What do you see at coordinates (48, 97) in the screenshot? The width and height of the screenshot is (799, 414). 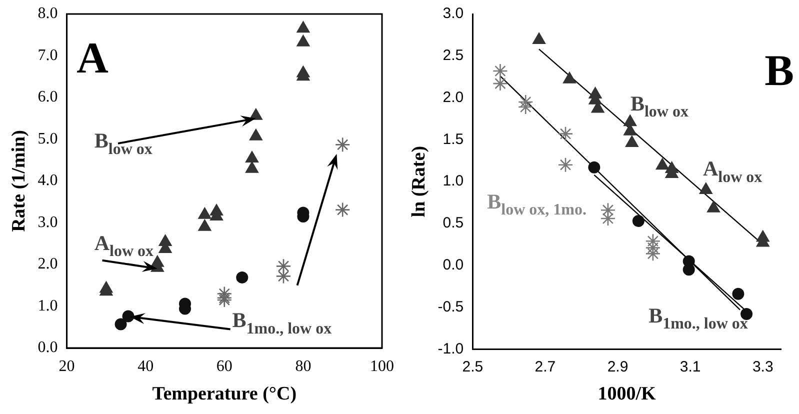 I see `y-tick-label: 6.0` at bounding box center [48, 97].